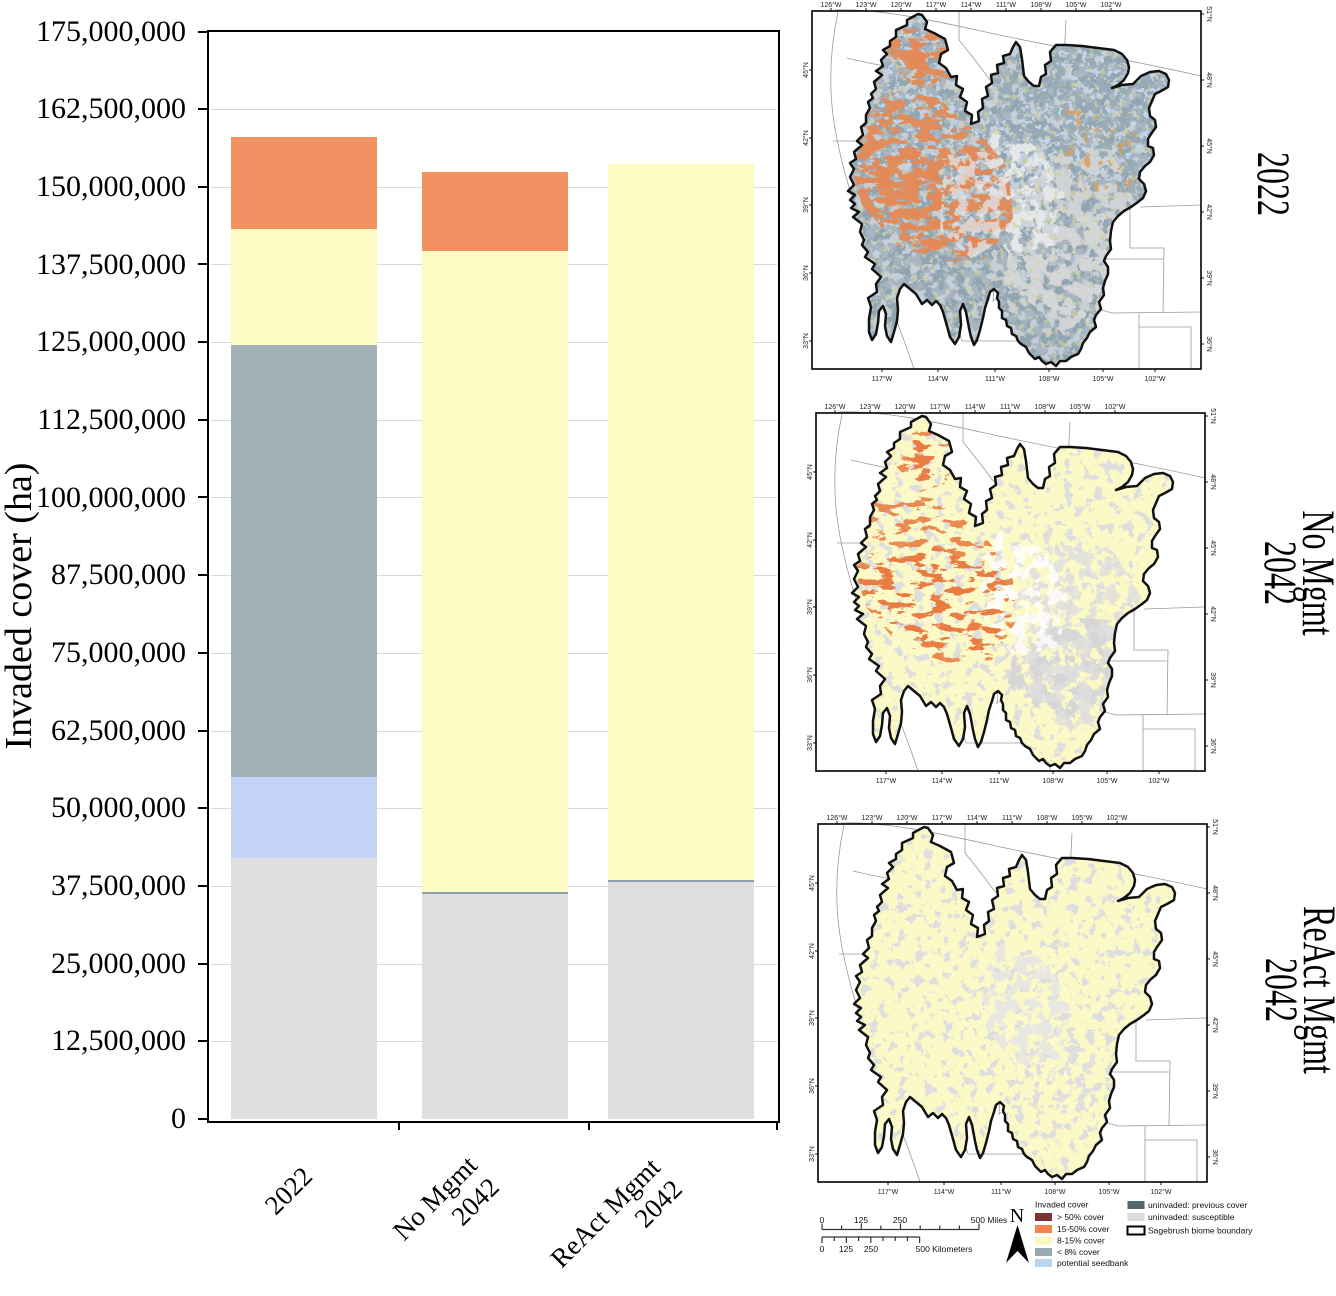 This screenshot has height=1296, width=1336. I want to click on svg-text: 500 Kilometers, so click(944, 1249).